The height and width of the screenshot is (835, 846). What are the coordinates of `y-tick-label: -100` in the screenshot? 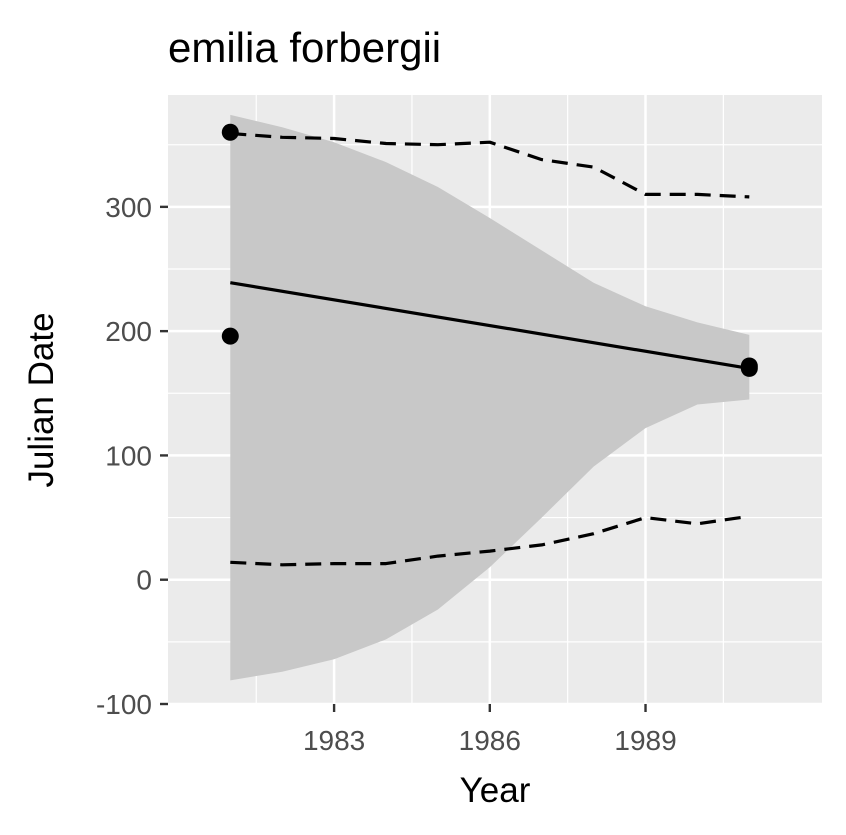 It's located at (124, 704).